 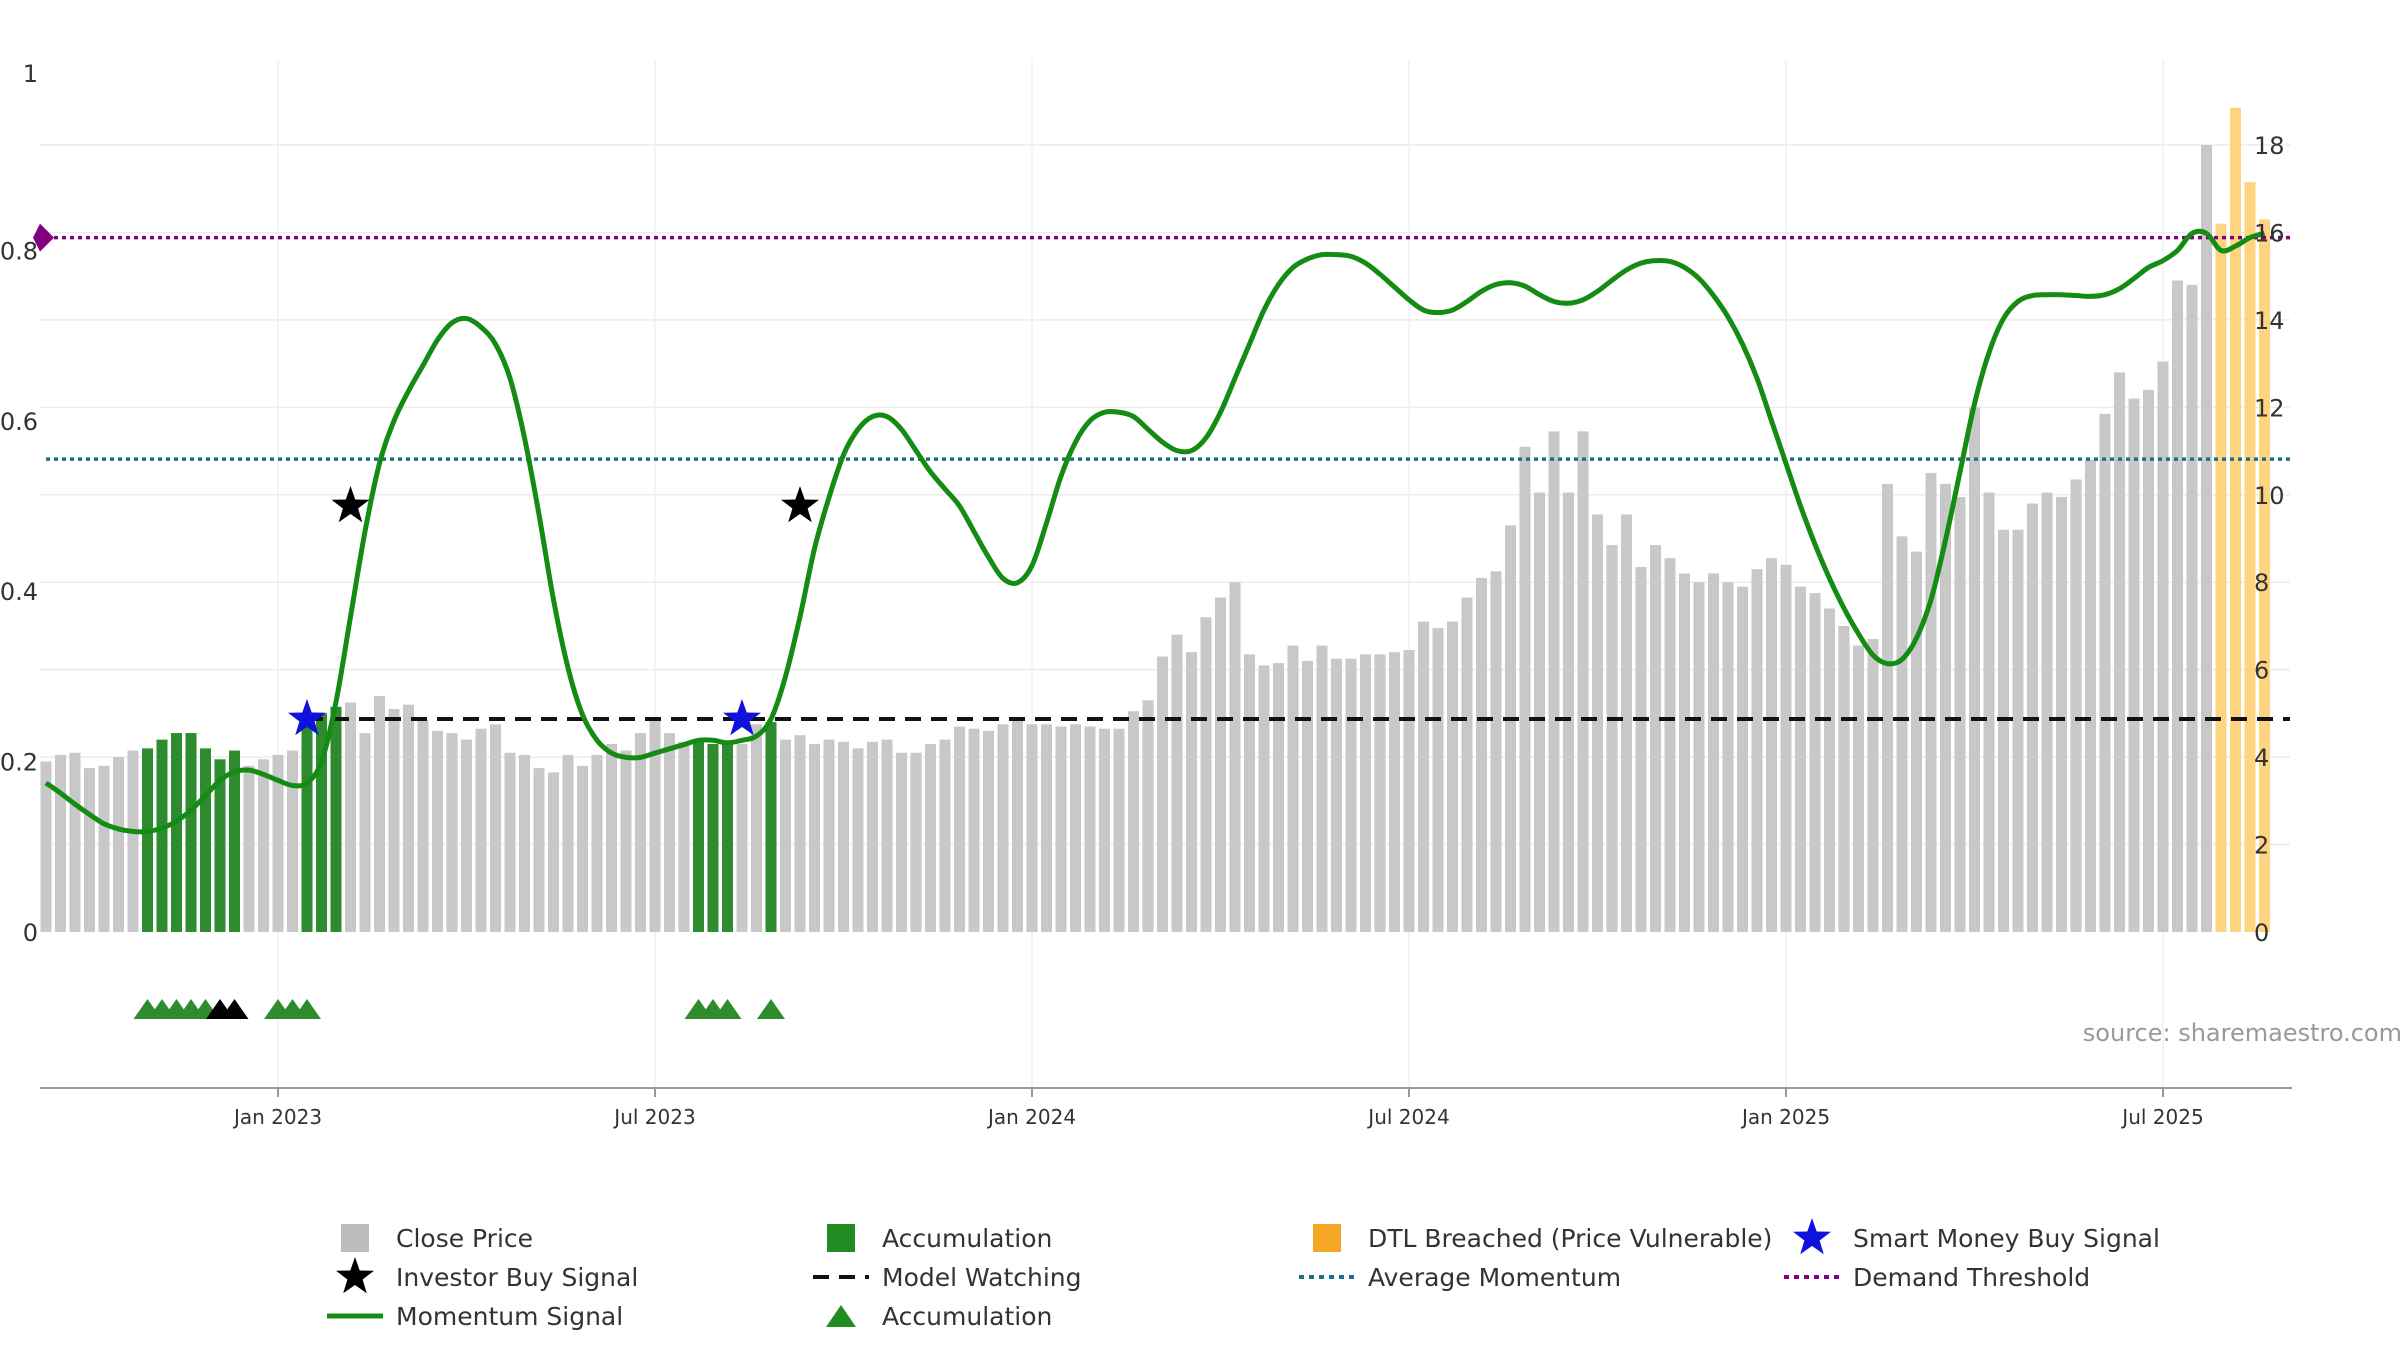 I want to click on left-axis-tick-label: 0.2, so click(x=19, y=763).